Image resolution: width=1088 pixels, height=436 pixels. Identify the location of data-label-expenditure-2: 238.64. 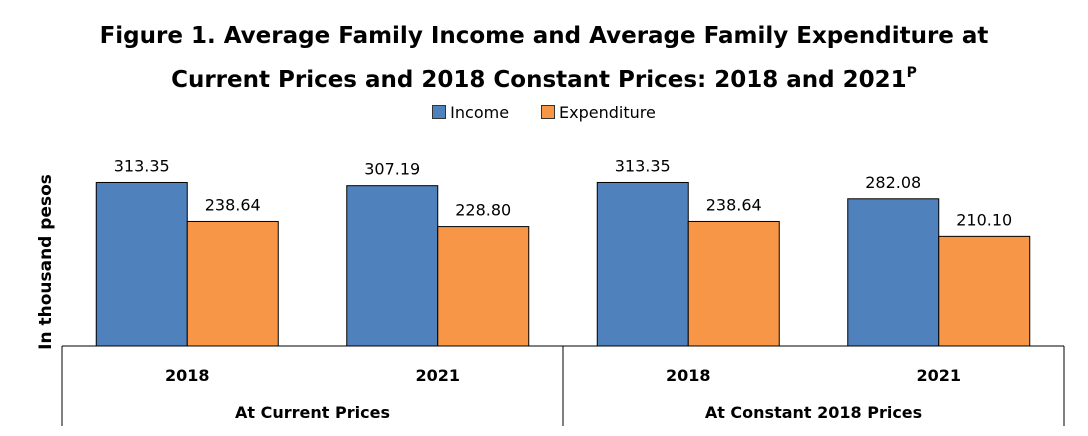
(734, 204).